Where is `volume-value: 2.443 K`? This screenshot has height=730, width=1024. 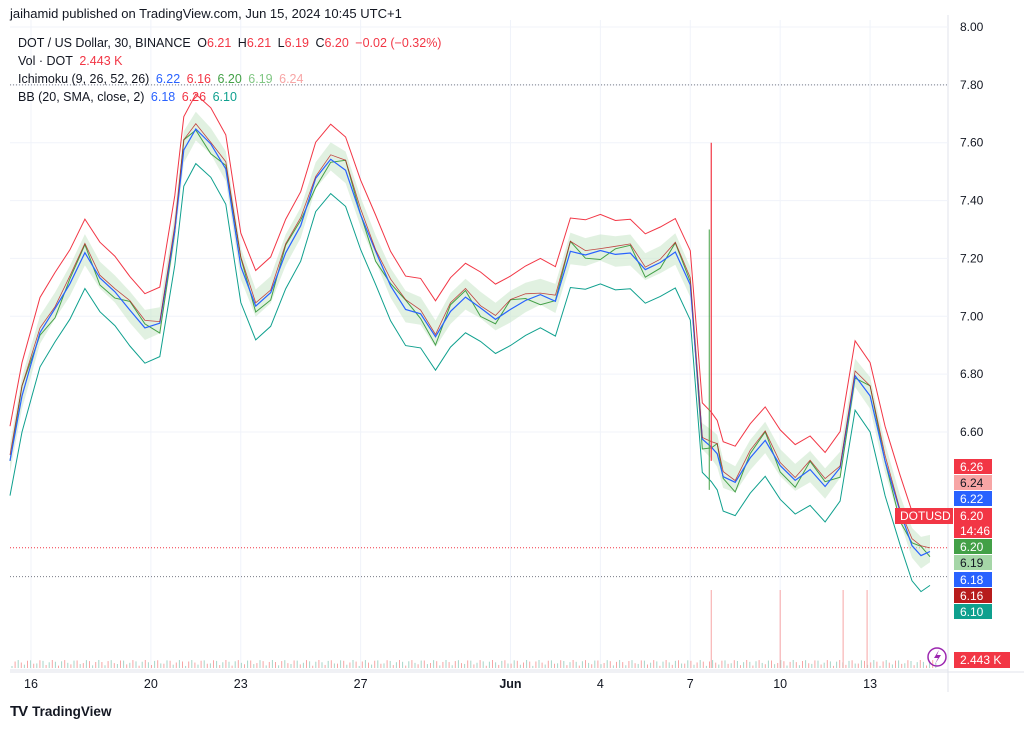
volume-value: 2.443 K is located at coordinates (101, 61).